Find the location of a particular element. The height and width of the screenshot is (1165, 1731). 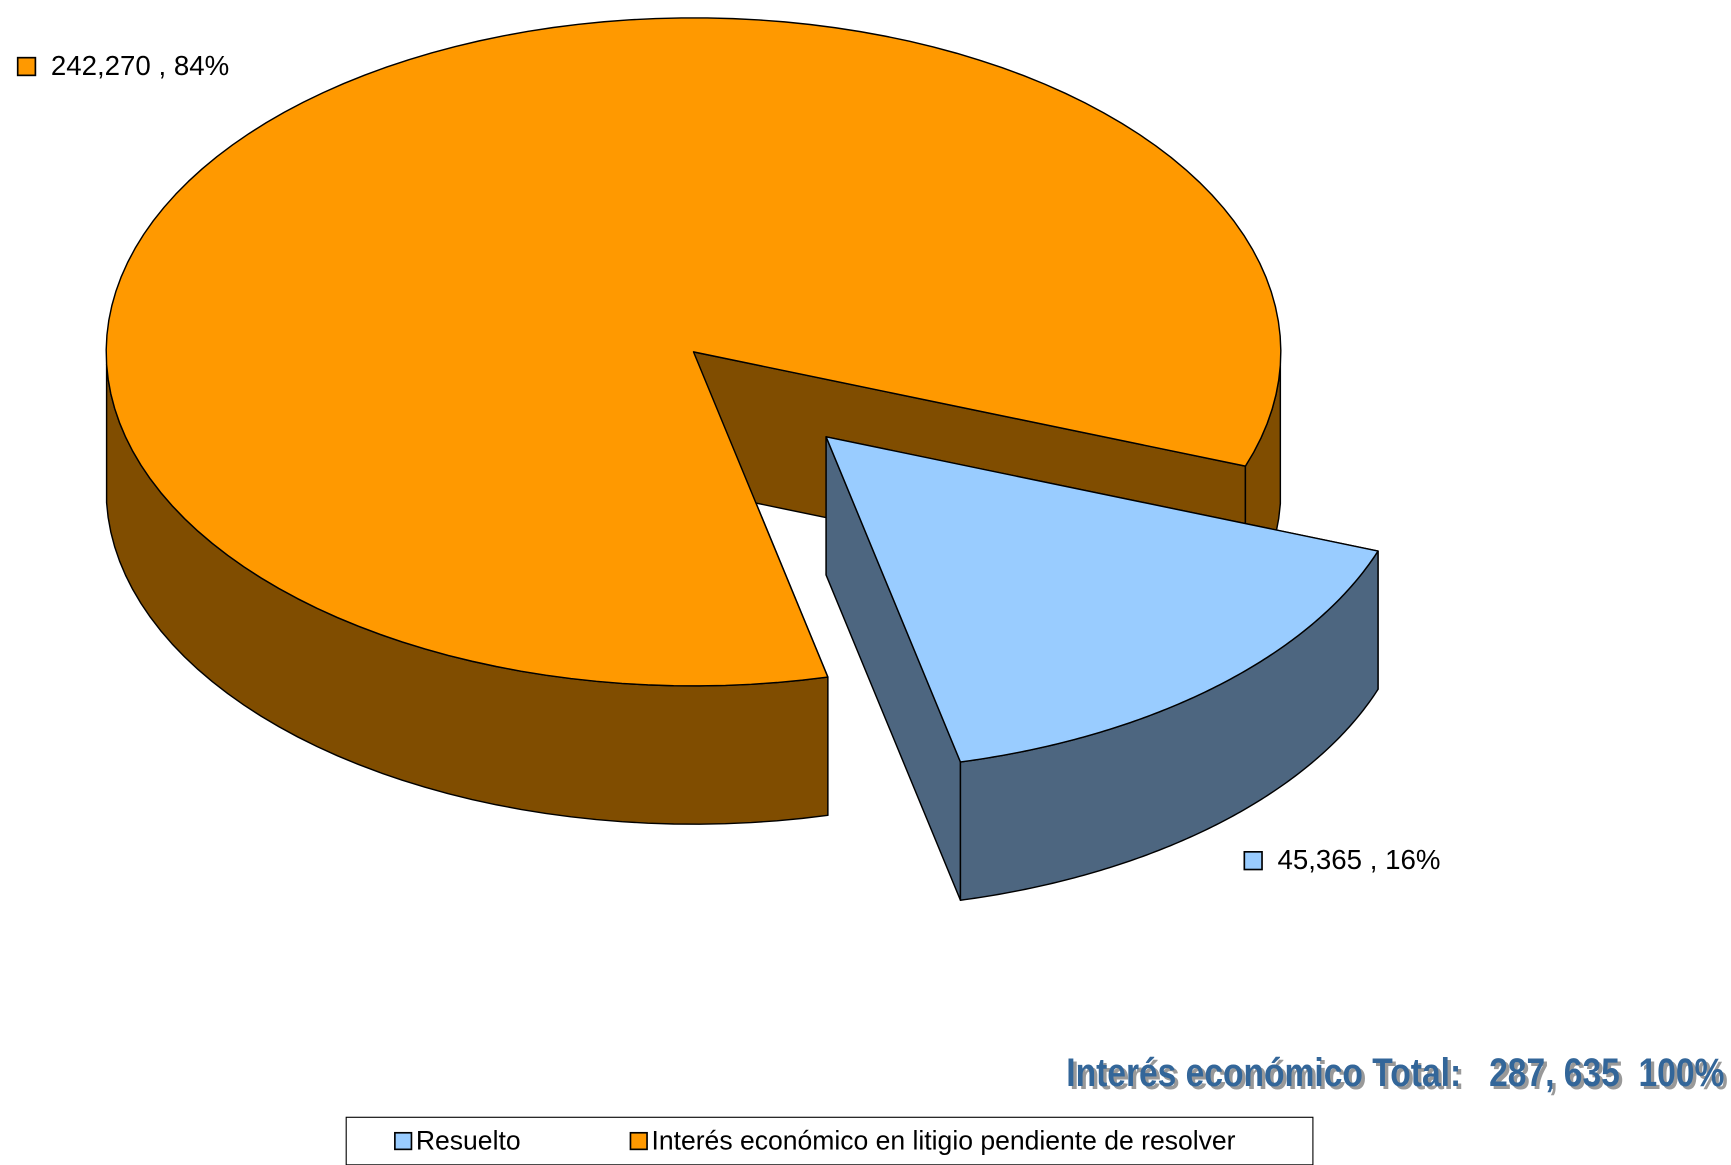

data-label: 45,365 , 16% is located at coordinates (1359, 859).